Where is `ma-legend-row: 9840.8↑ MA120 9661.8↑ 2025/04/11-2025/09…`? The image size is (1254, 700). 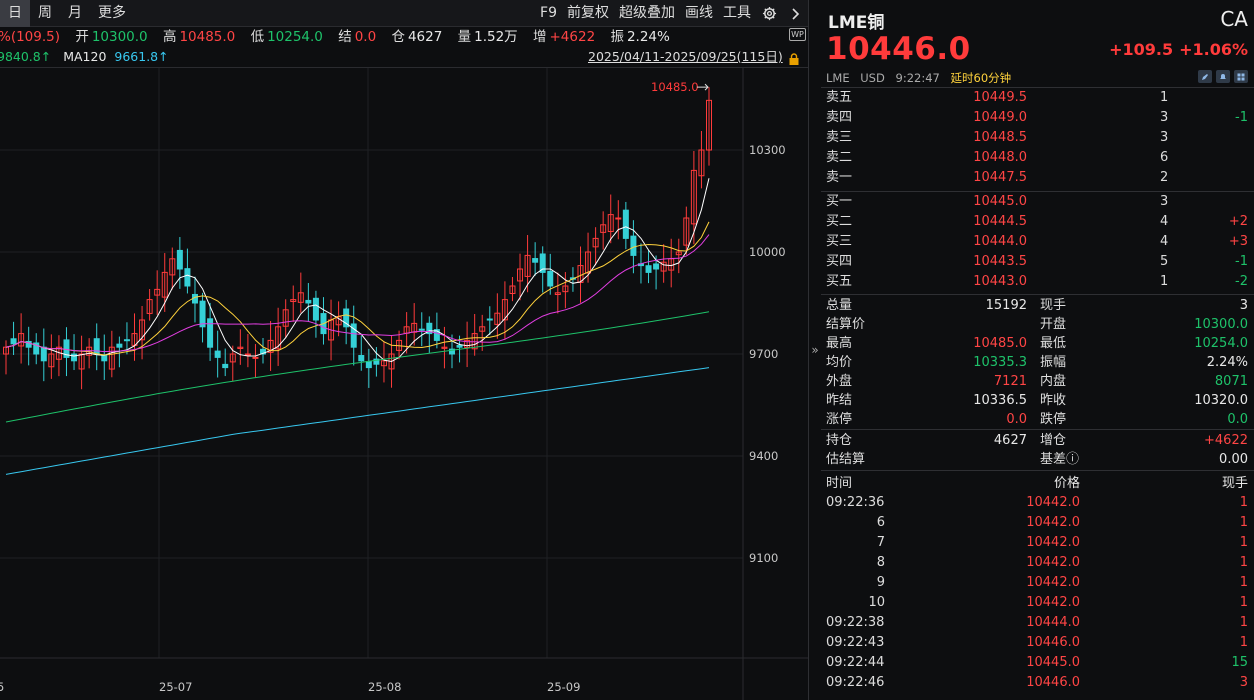 ma-legend-row: 9840.8↑ MA120 9661.8↑ 2025/04/11-2025/09… is located at coordinates (404, 57).